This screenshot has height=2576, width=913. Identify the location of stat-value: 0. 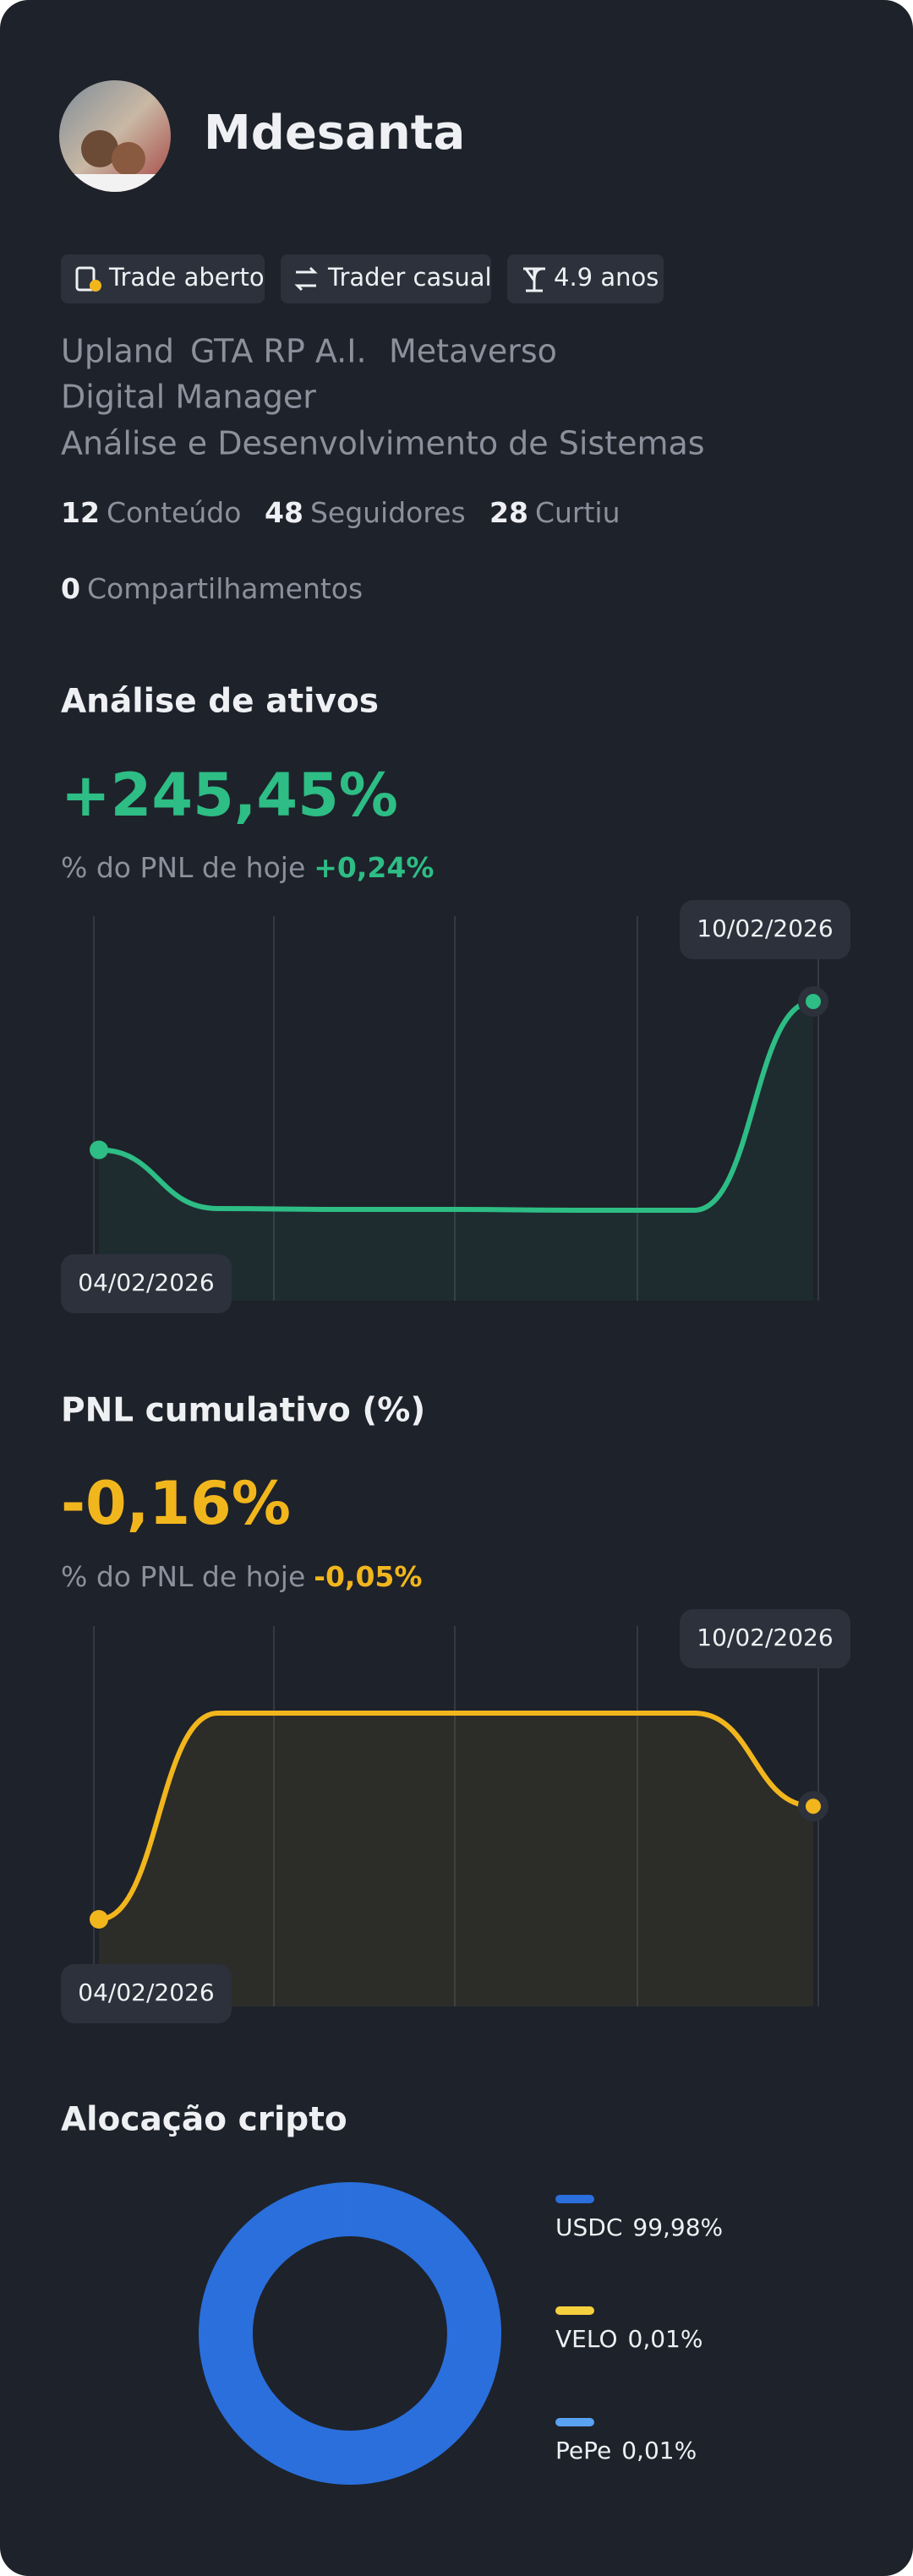
(70, 588).